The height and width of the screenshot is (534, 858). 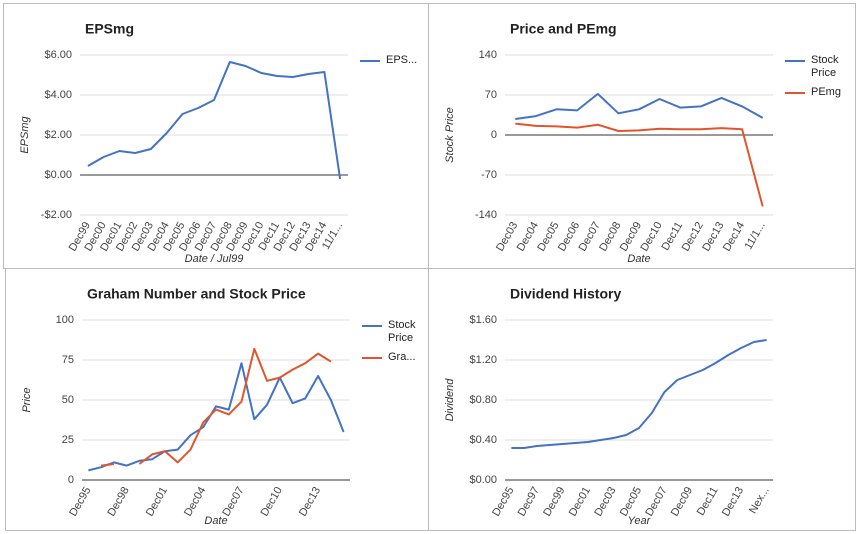 What do you see at coordinates (563, 29) in the screenshot?
I see `chart-title: Price and PEmg` at bounding box center [563, 29].